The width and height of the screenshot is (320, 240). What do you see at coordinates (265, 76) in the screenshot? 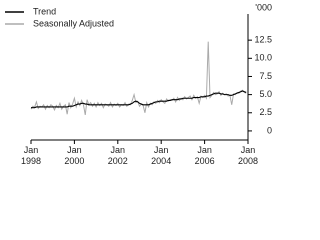
I see `y-tick-label: 7.5` at bounding box center [265, 76].